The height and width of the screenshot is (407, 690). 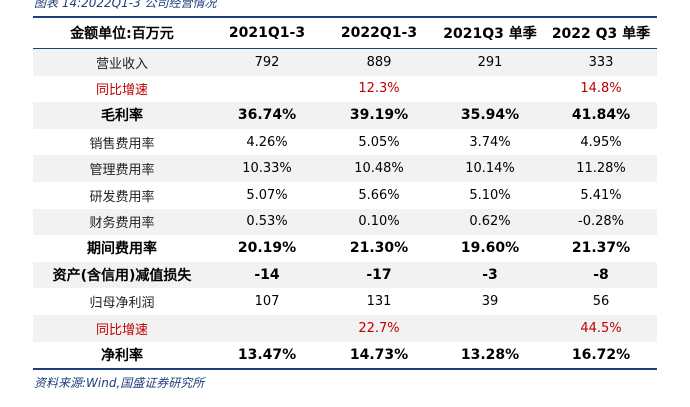 I want to click on row-label: 营业收入, so click(x=121, y=64).